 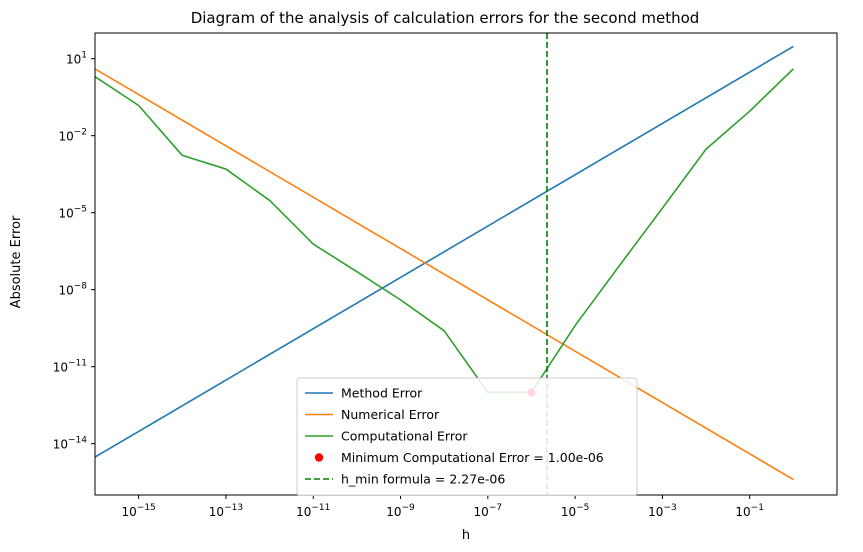 What do you see at coordinates (72, 136) in the screenshot?
I see `y-tick-label: 10⁻²` at bounding box center [72, 136].